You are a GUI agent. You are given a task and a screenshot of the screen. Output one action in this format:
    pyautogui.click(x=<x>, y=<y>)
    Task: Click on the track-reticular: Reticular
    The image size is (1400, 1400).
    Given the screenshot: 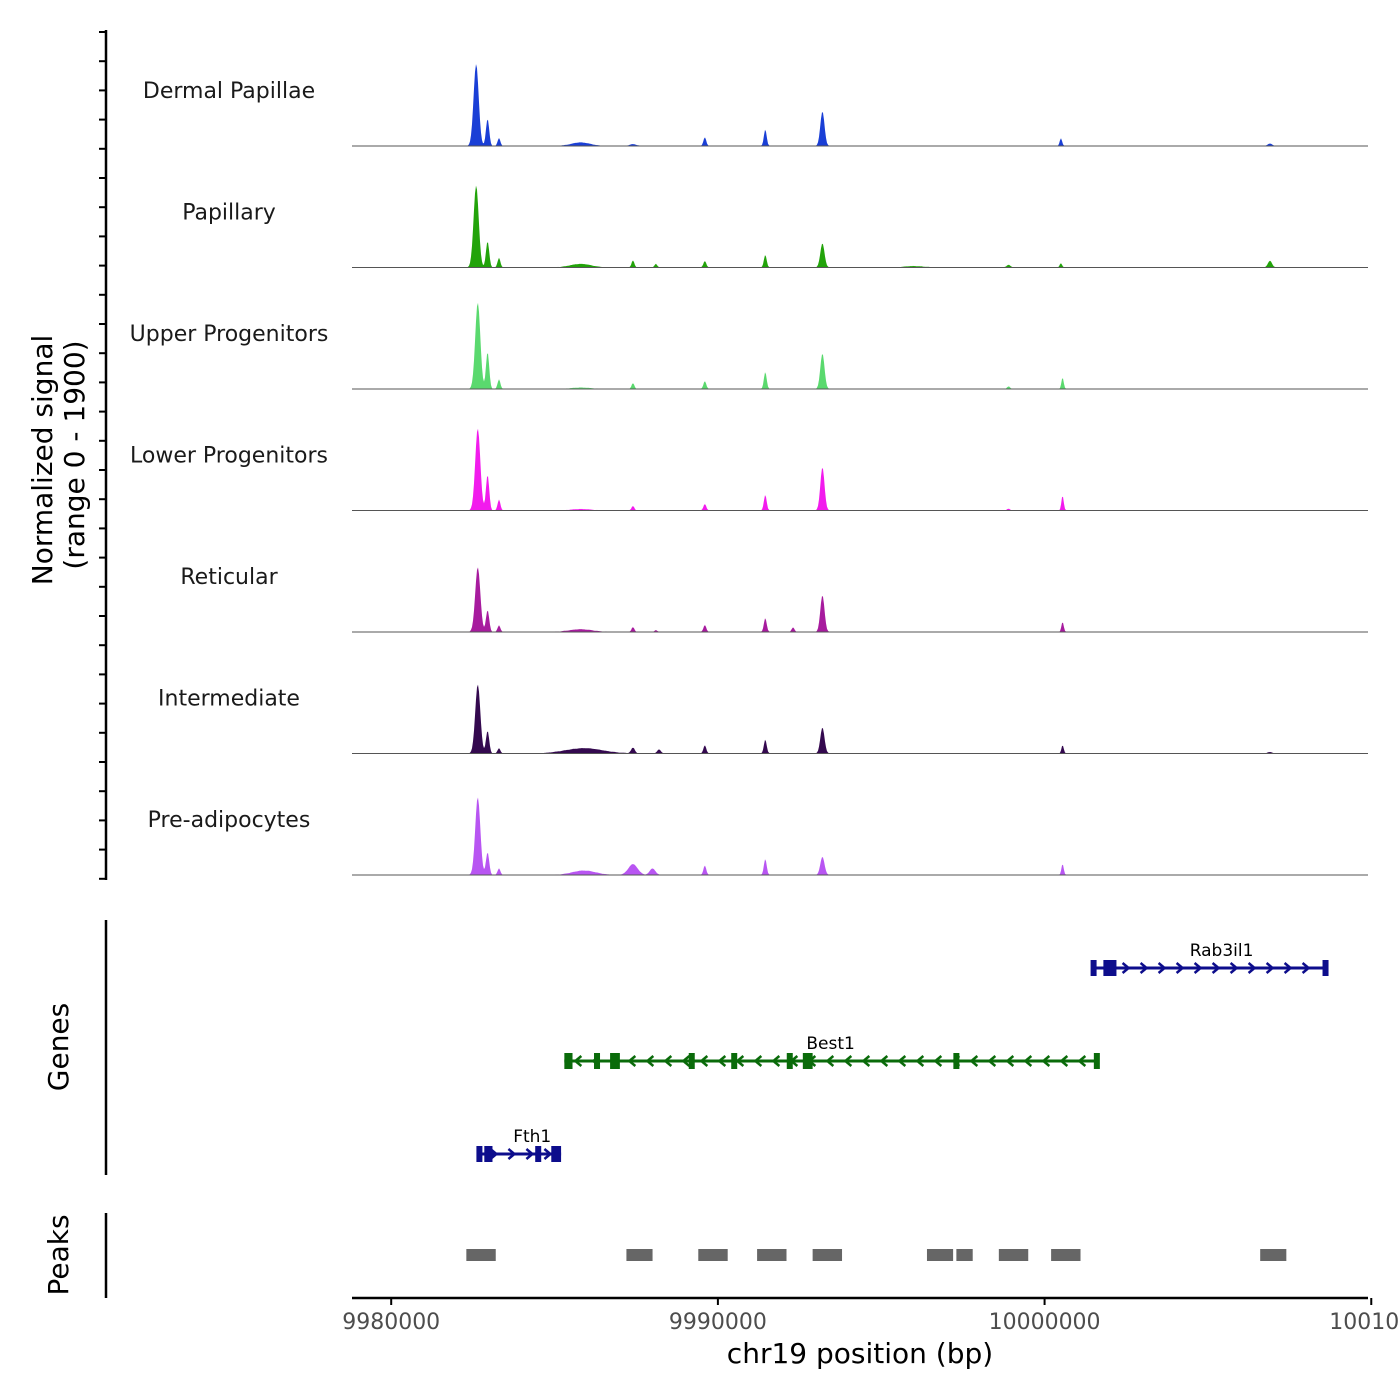 What is the action you would take?
    pyautogui.click(x=774, y=599)
    